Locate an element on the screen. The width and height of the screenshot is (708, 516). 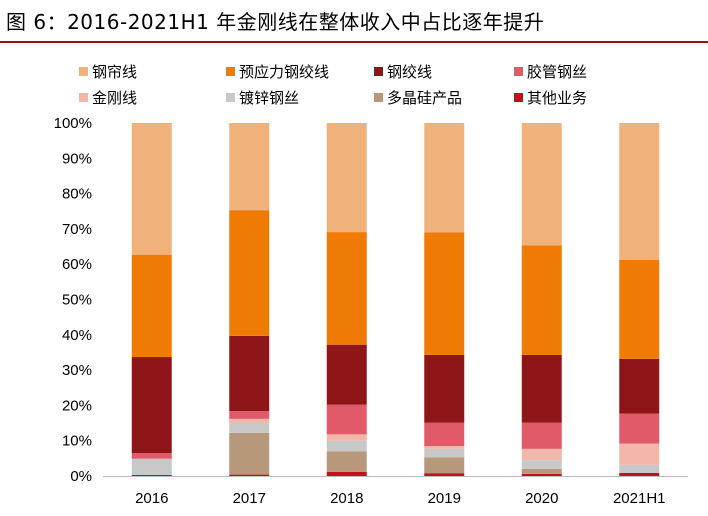
title-divider is located at coordinates (354, 42).